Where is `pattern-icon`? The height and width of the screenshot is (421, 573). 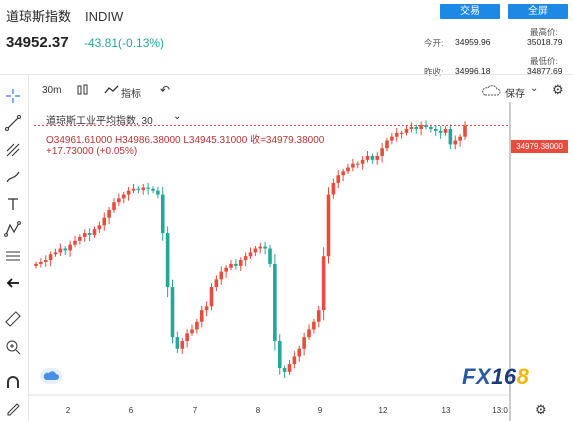 pattern-icon is located at coordinates (13, 229).